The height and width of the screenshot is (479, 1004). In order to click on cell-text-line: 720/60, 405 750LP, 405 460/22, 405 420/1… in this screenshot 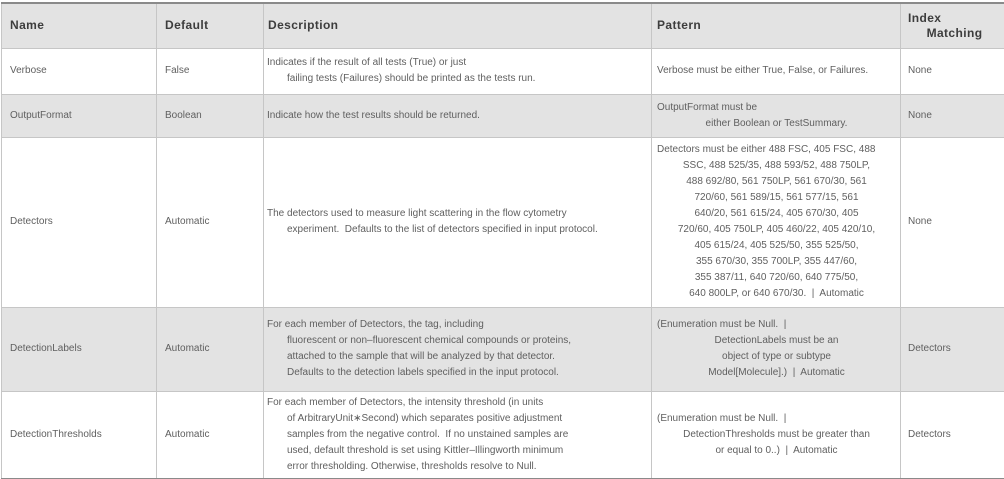, I will do `click(776, 229)`.